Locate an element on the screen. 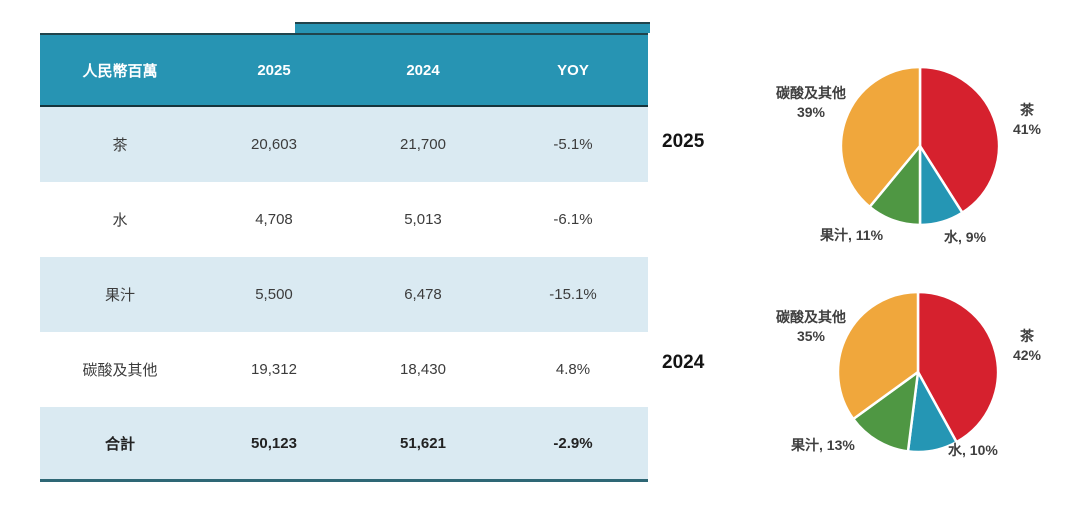 The image size is (1080, 523). pie-label-value: 39% is located at coordinates (811, 112).